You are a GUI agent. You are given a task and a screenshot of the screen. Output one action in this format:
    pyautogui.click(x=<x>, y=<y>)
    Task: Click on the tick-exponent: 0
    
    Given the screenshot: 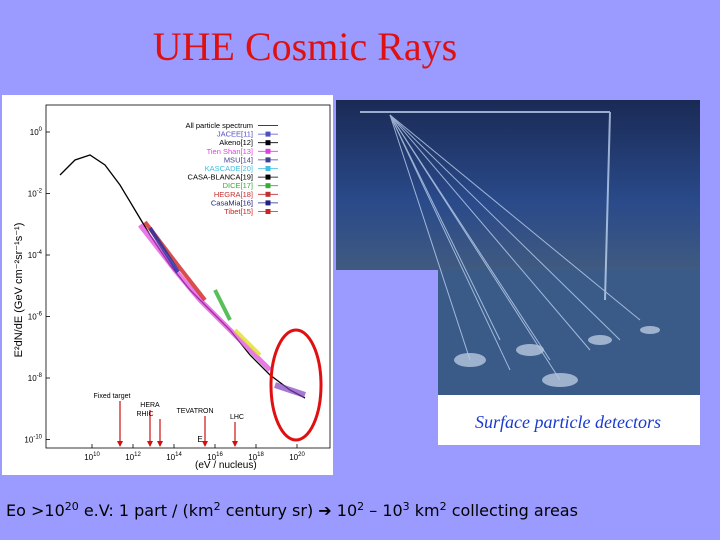 What is the action you would take?
    pyautogui.click(x=41, y=130)
    